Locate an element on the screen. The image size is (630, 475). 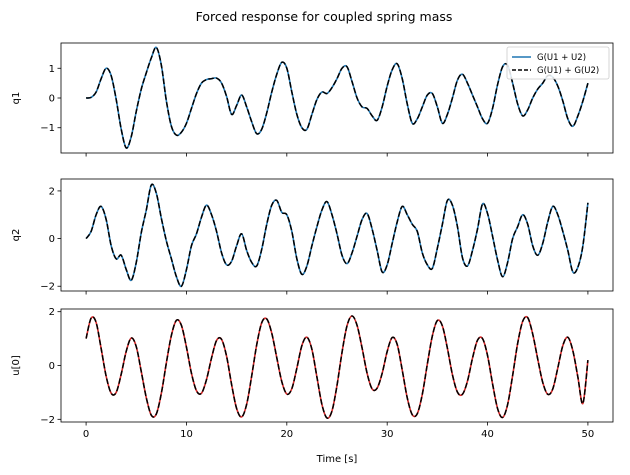
y-tick-label: −1 is located at coordinates (47, 128).